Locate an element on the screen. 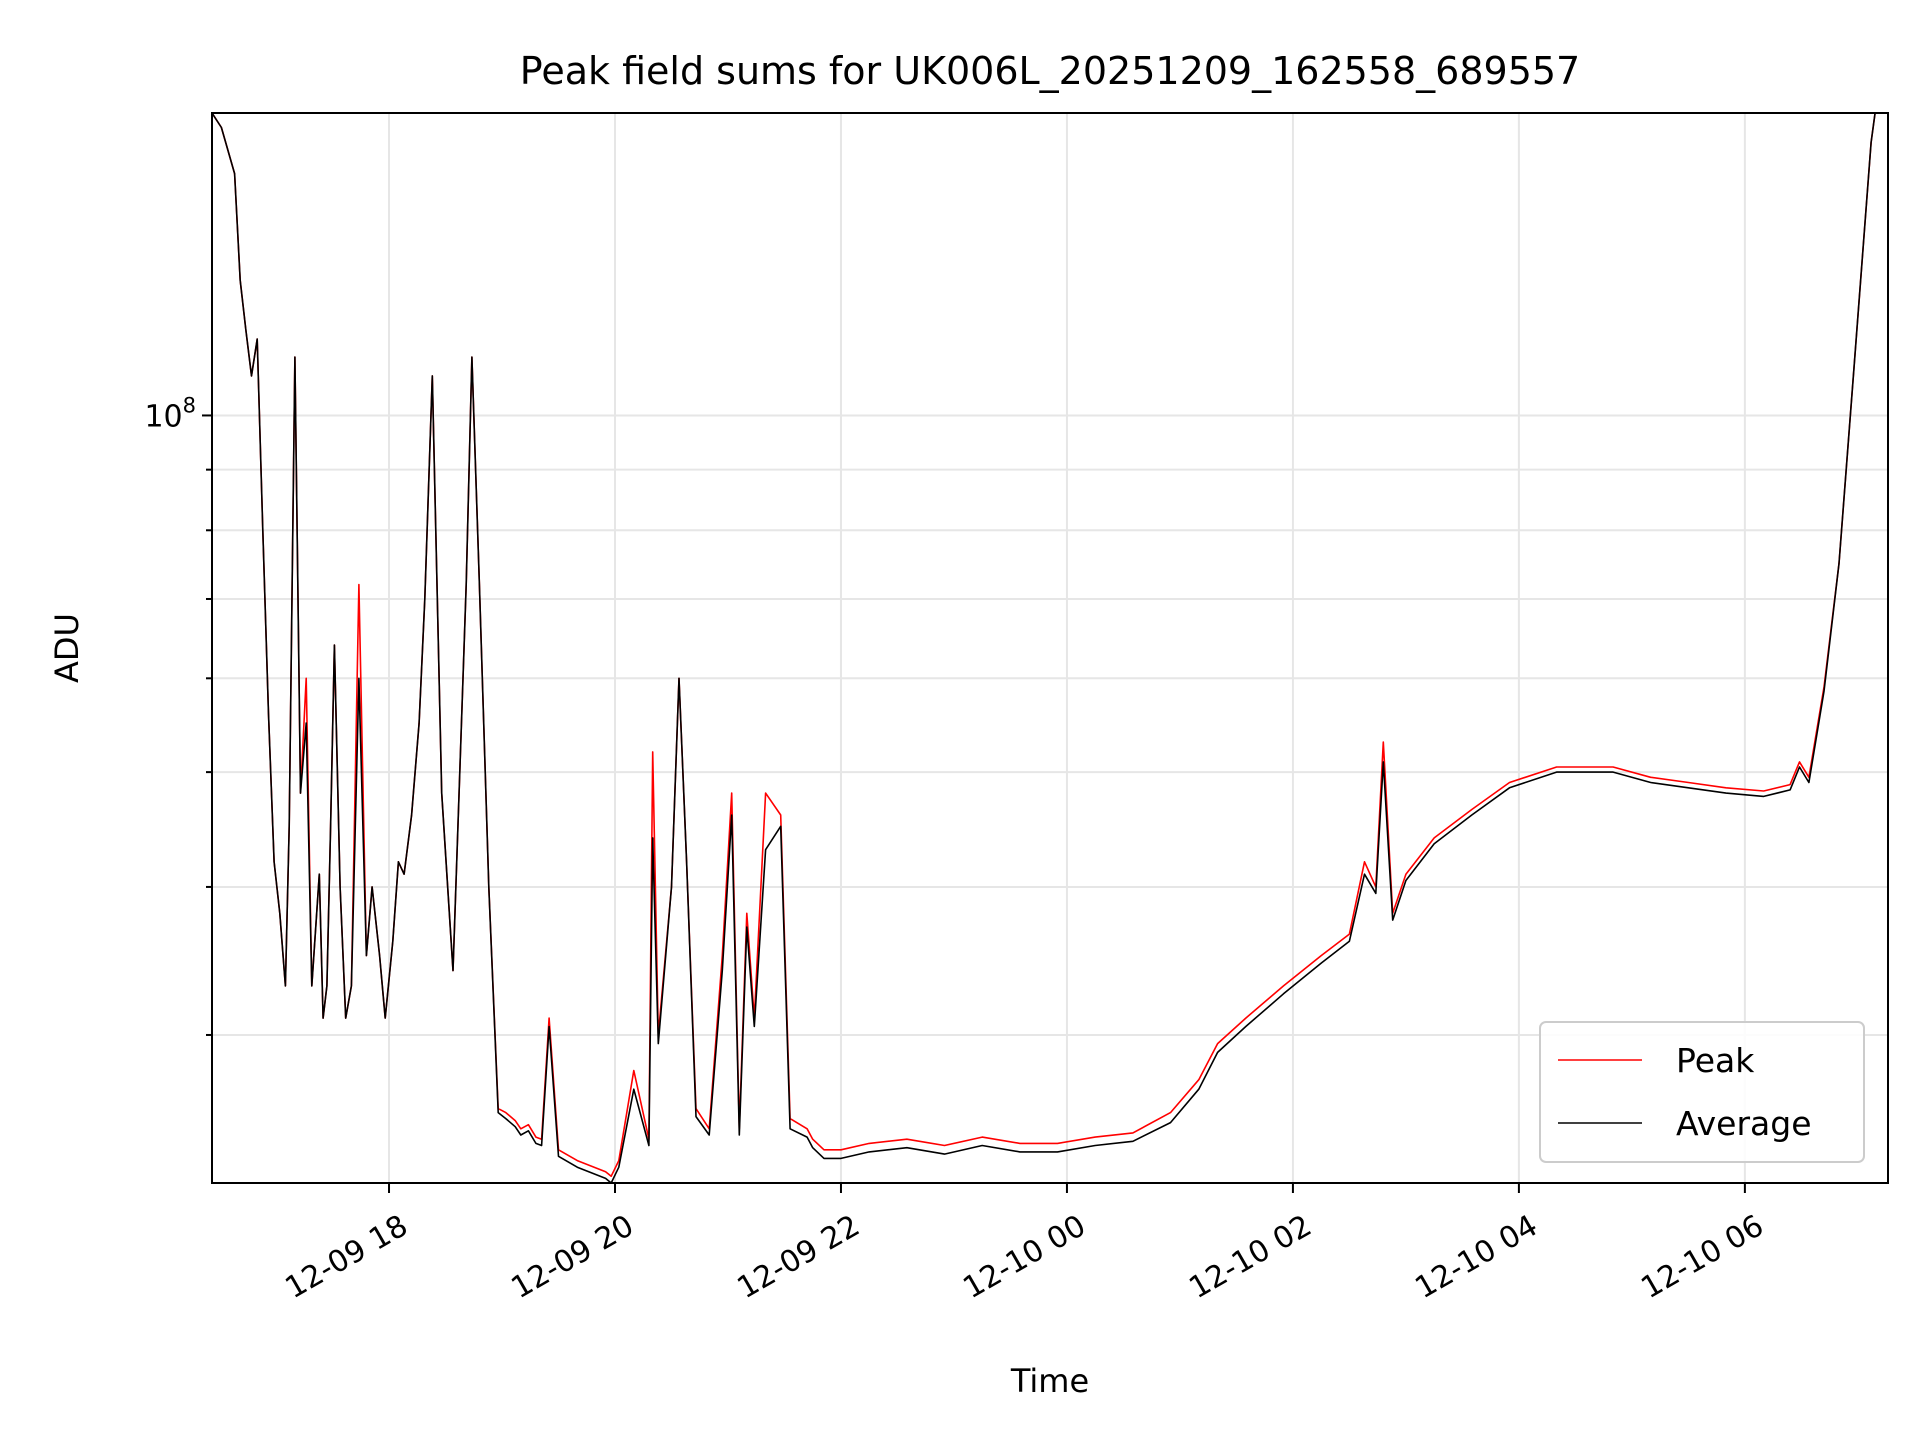 This screenshot has height=1440, width=1920. legend: Peak Average is located at coordinates (1702, 1092).